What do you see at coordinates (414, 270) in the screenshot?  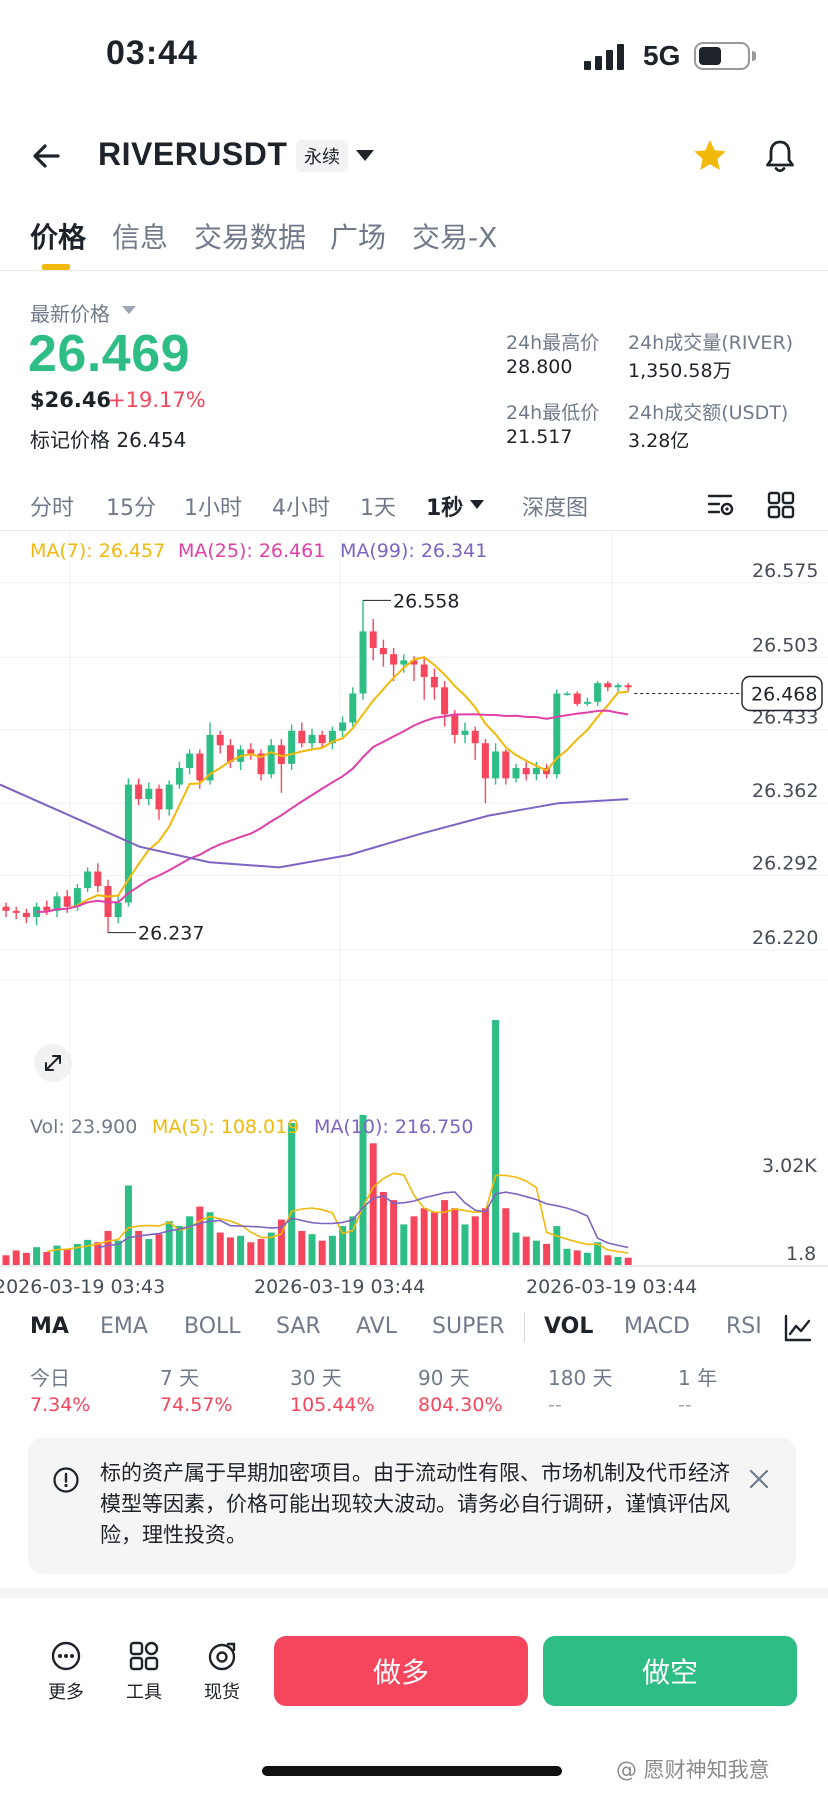 I see `tabs-divider` at bounding box center [414, 270].